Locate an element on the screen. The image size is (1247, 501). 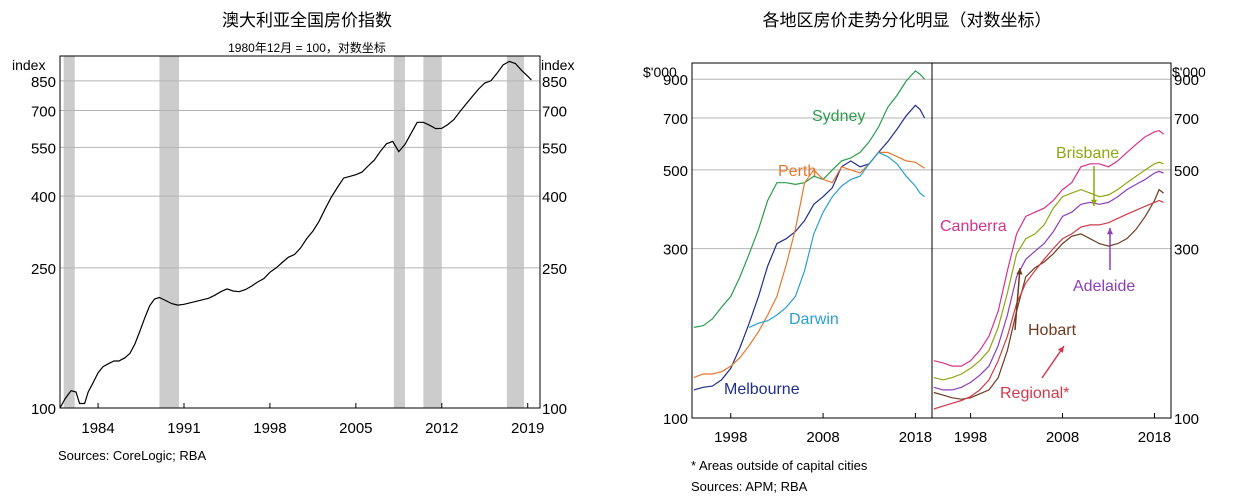
series-line-sydney is located at coordinates (809, 199).